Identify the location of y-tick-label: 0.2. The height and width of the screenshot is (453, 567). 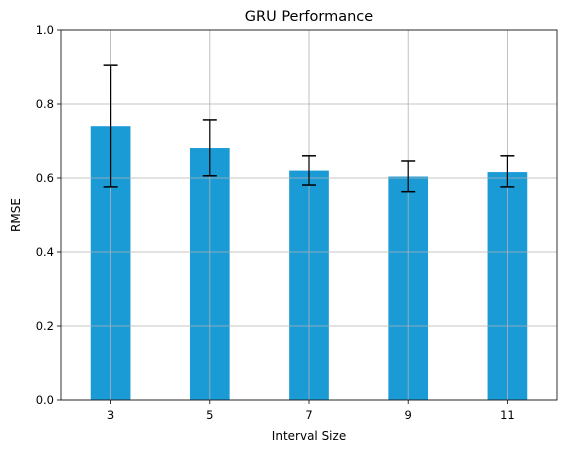
(45, 326).